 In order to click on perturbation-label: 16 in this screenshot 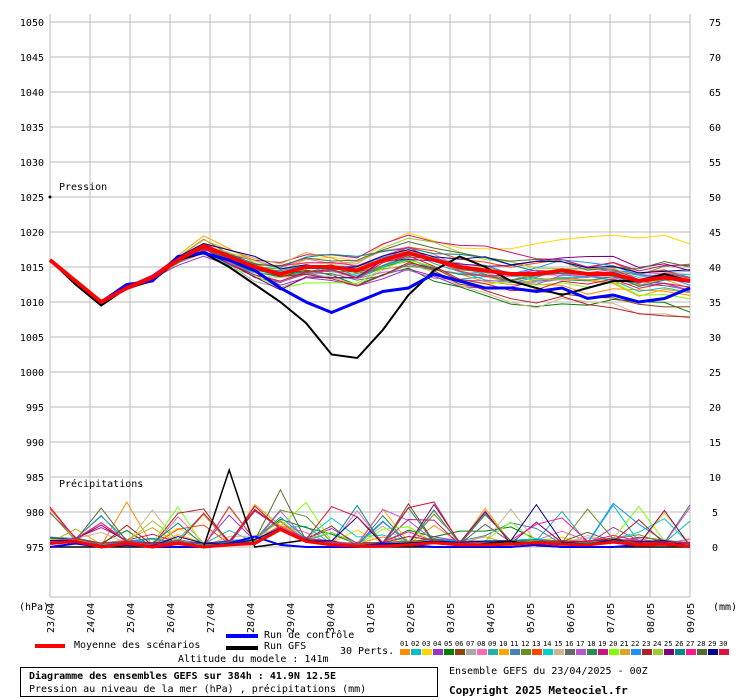, I will do `click(569, 644)`.